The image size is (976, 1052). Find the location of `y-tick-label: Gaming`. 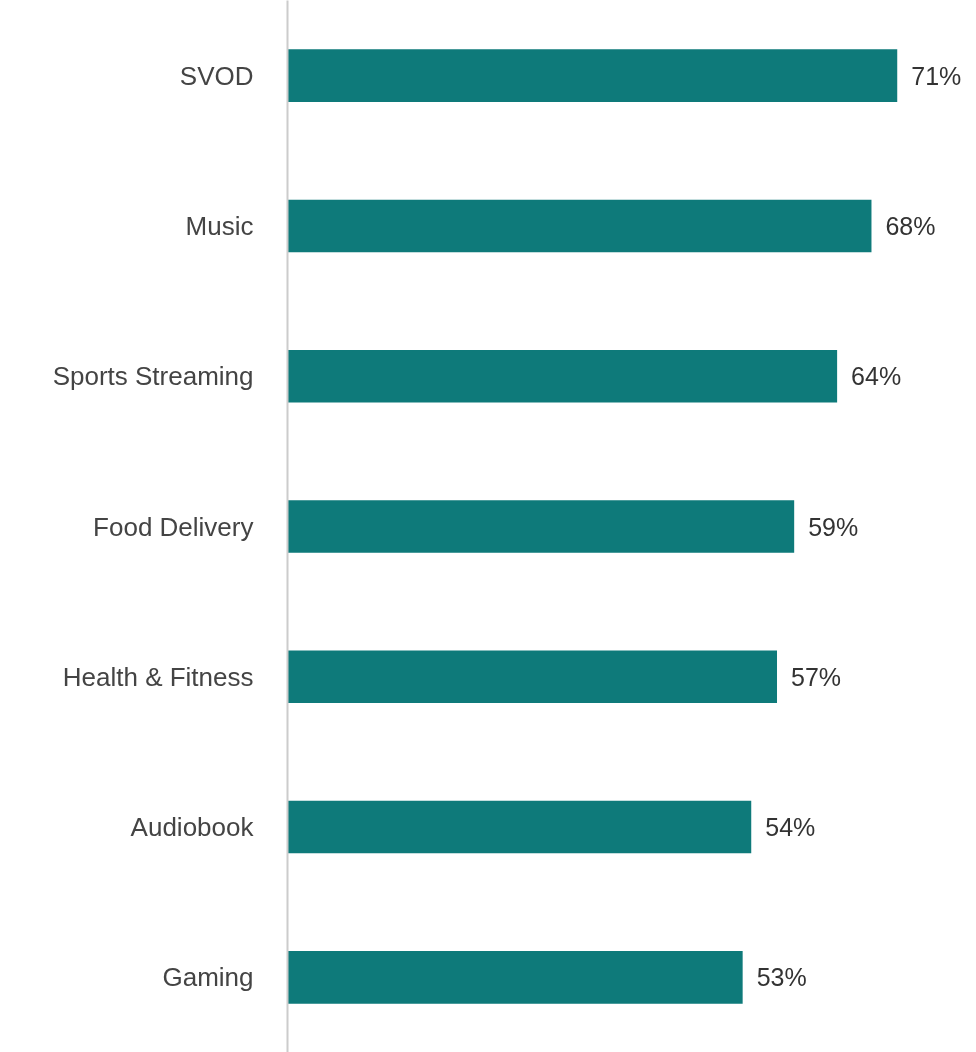

y-tick-label: Gaming is located at coordinates (208, 977).